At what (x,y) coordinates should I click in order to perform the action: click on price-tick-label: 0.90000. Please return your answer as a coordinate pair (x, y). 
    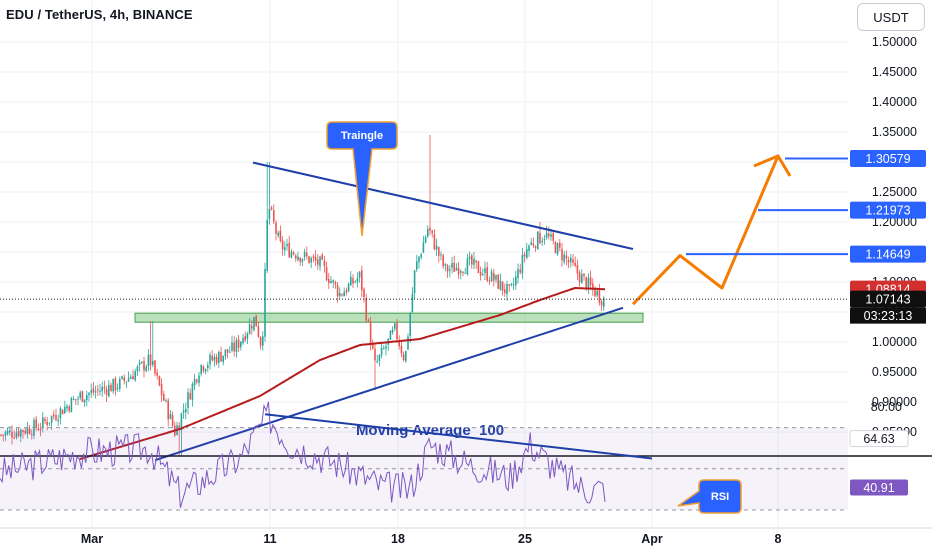
    Looking at the image, I should click on (894, 402).